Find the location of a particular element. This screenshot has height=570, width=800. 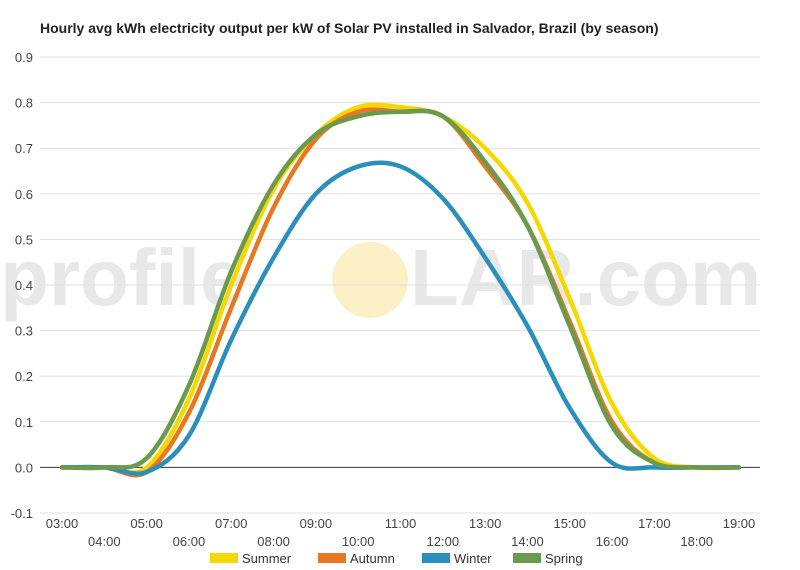

x-tick-label: 10:00 is located at coordinates (358, 541).